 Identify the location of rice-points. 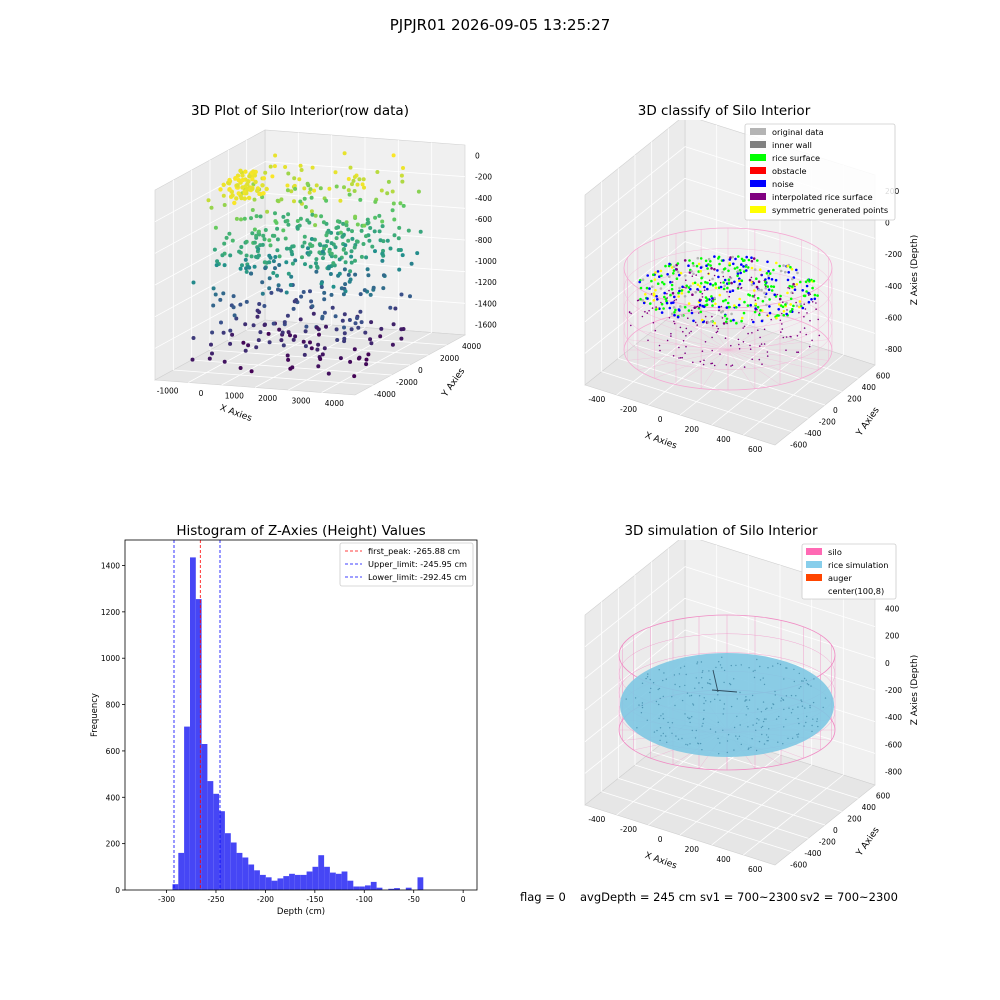
(726, 705).